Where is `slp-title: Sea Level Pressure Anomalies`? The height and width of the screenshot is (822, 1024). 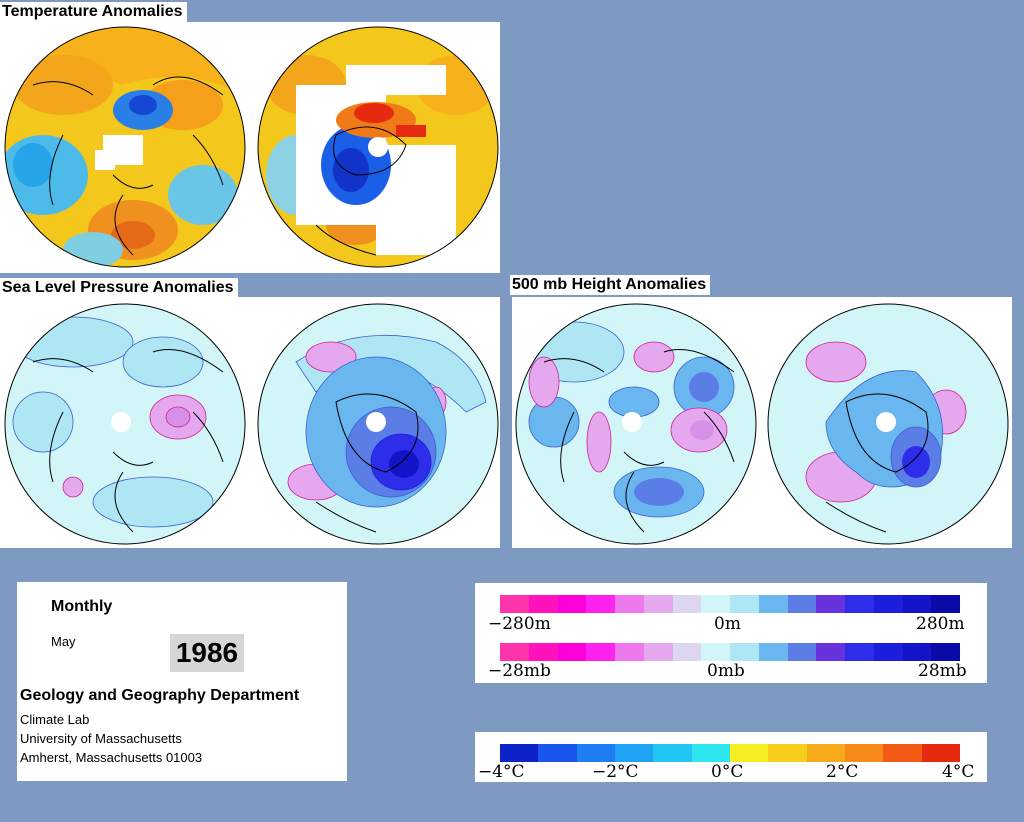 slp-title: Sea Level Pressure Anomalies is located at coordinates (119, 288).